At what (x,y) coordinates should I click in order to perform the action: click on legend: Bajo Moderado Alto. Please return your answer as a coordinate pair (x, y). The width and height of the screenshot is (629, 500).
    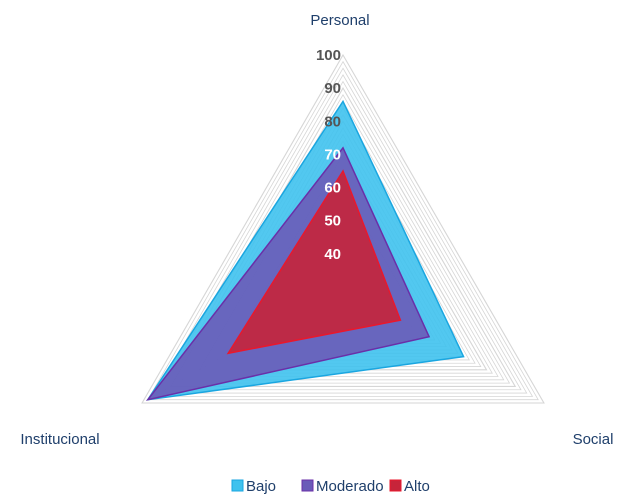
    Looking at the image, I should click on (330, 486).